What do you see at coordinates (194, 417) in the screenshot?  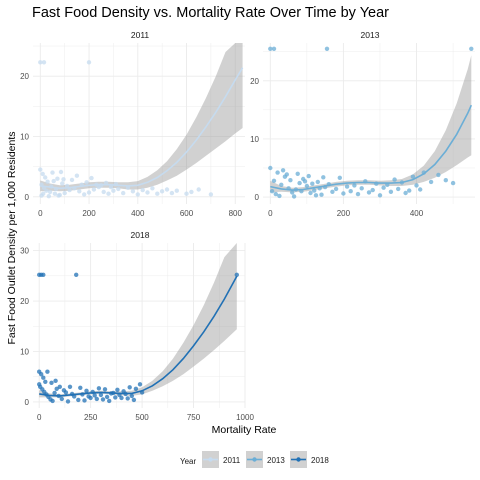 I see `x-tick-label: 750` at bounding box center [194, 417].